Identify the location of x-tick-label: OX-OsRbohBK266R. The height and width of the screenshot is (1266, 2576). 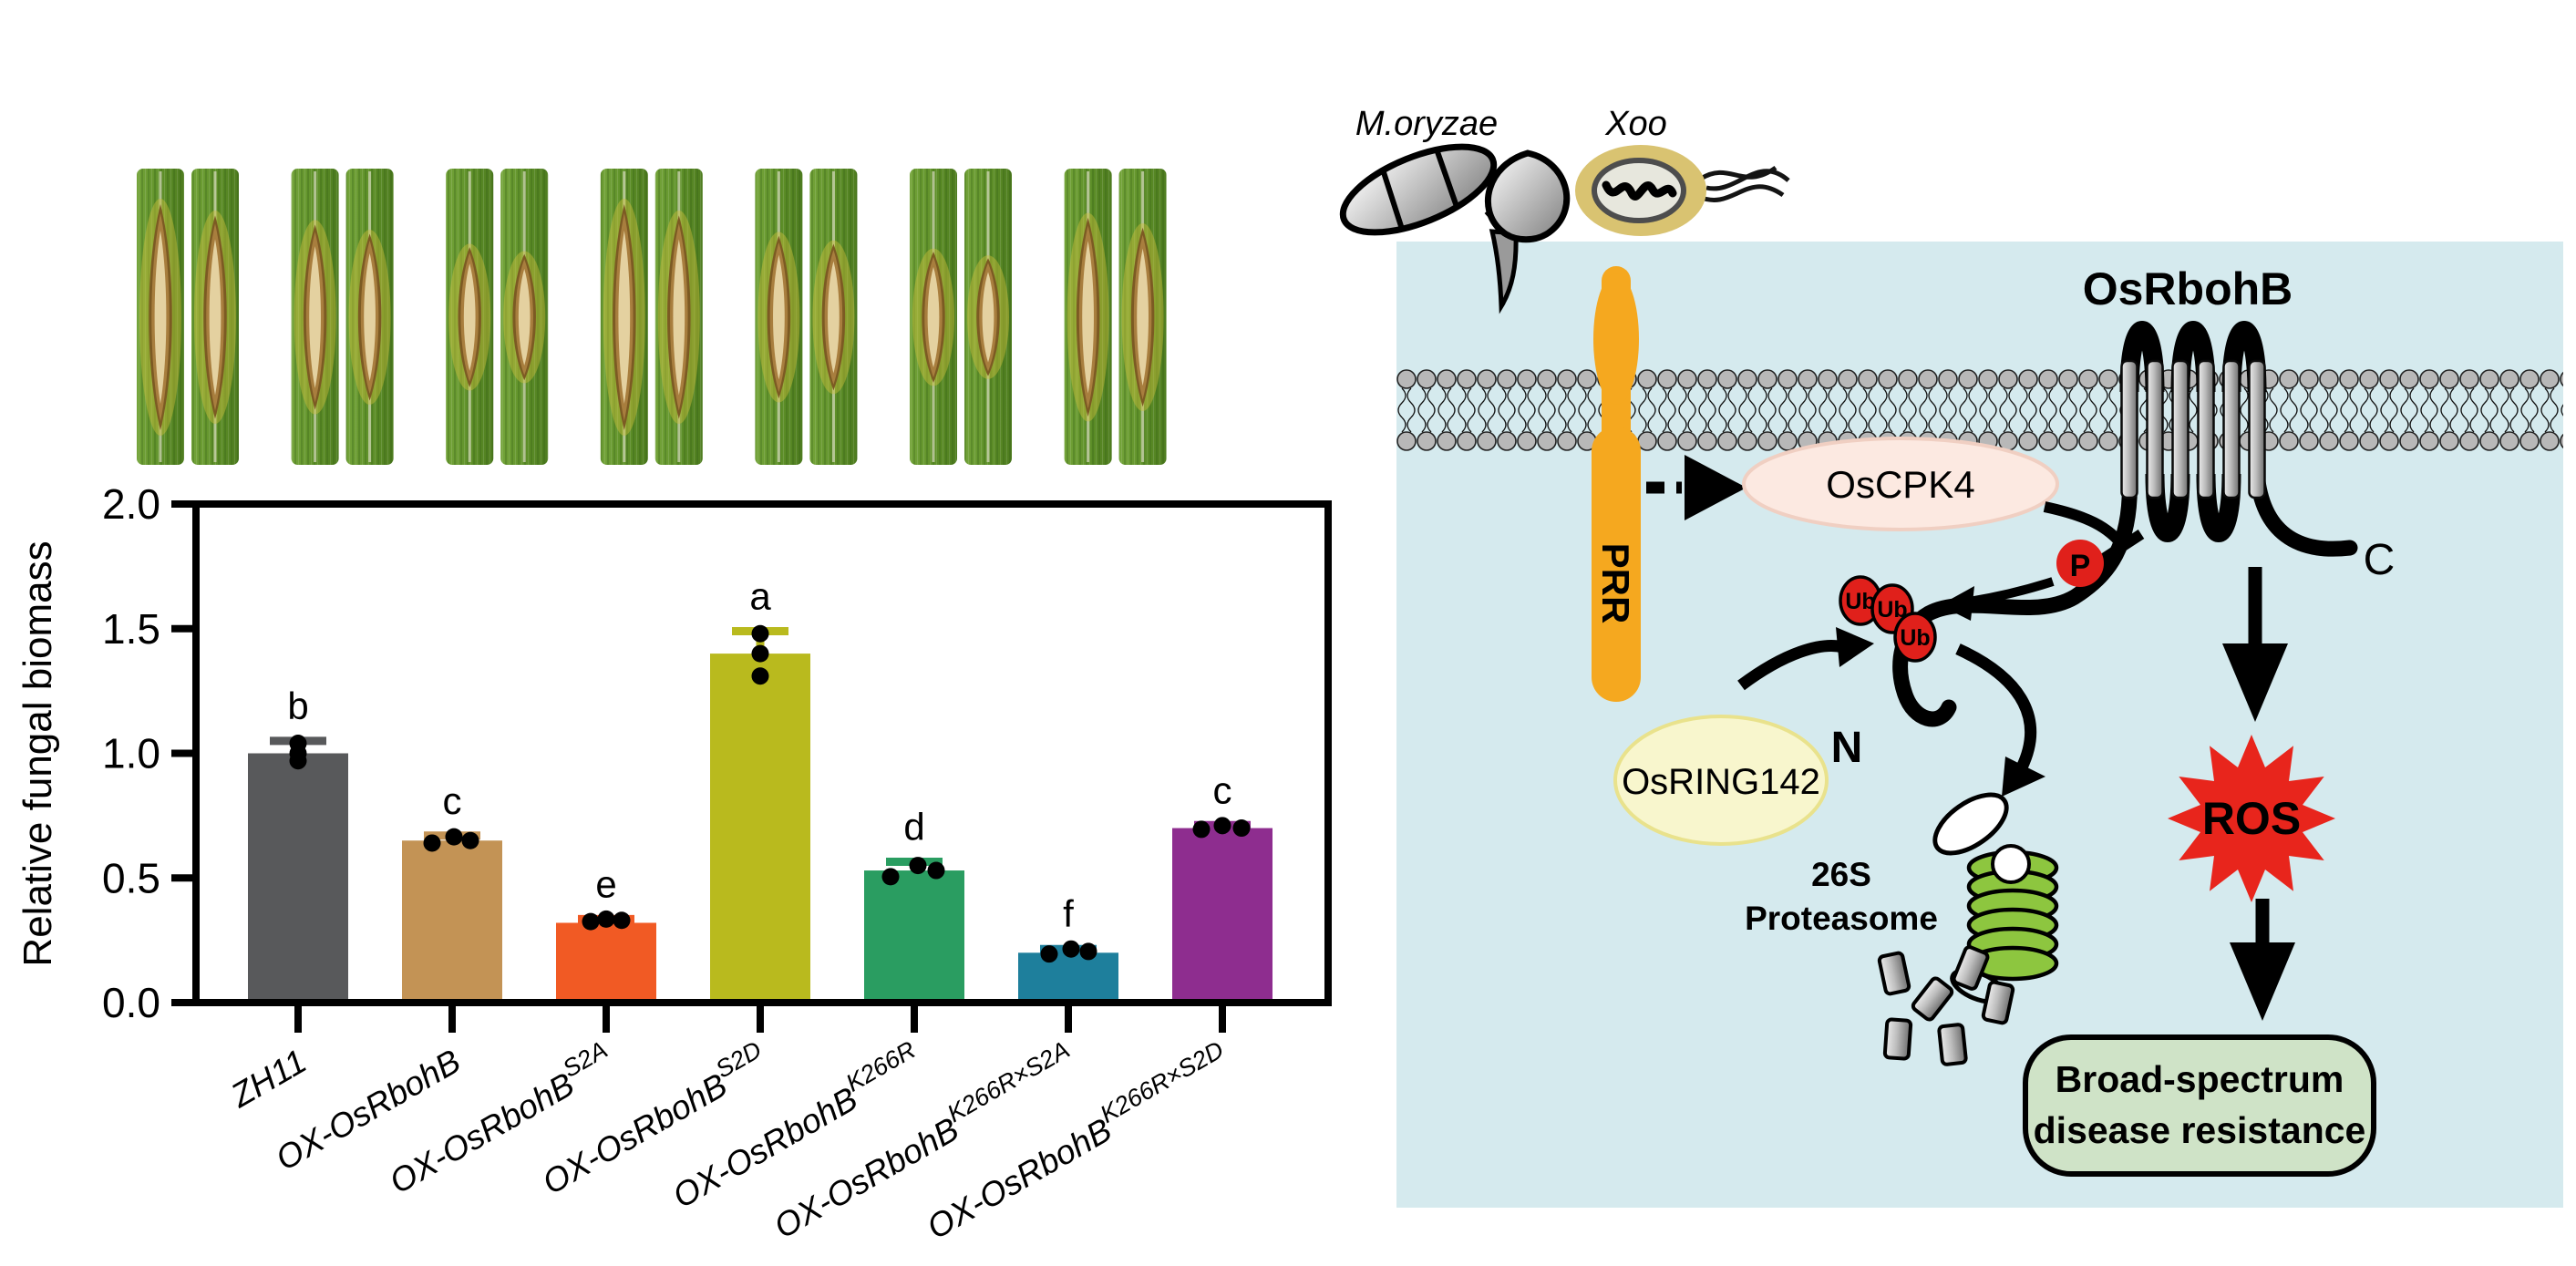
(796, 1125).